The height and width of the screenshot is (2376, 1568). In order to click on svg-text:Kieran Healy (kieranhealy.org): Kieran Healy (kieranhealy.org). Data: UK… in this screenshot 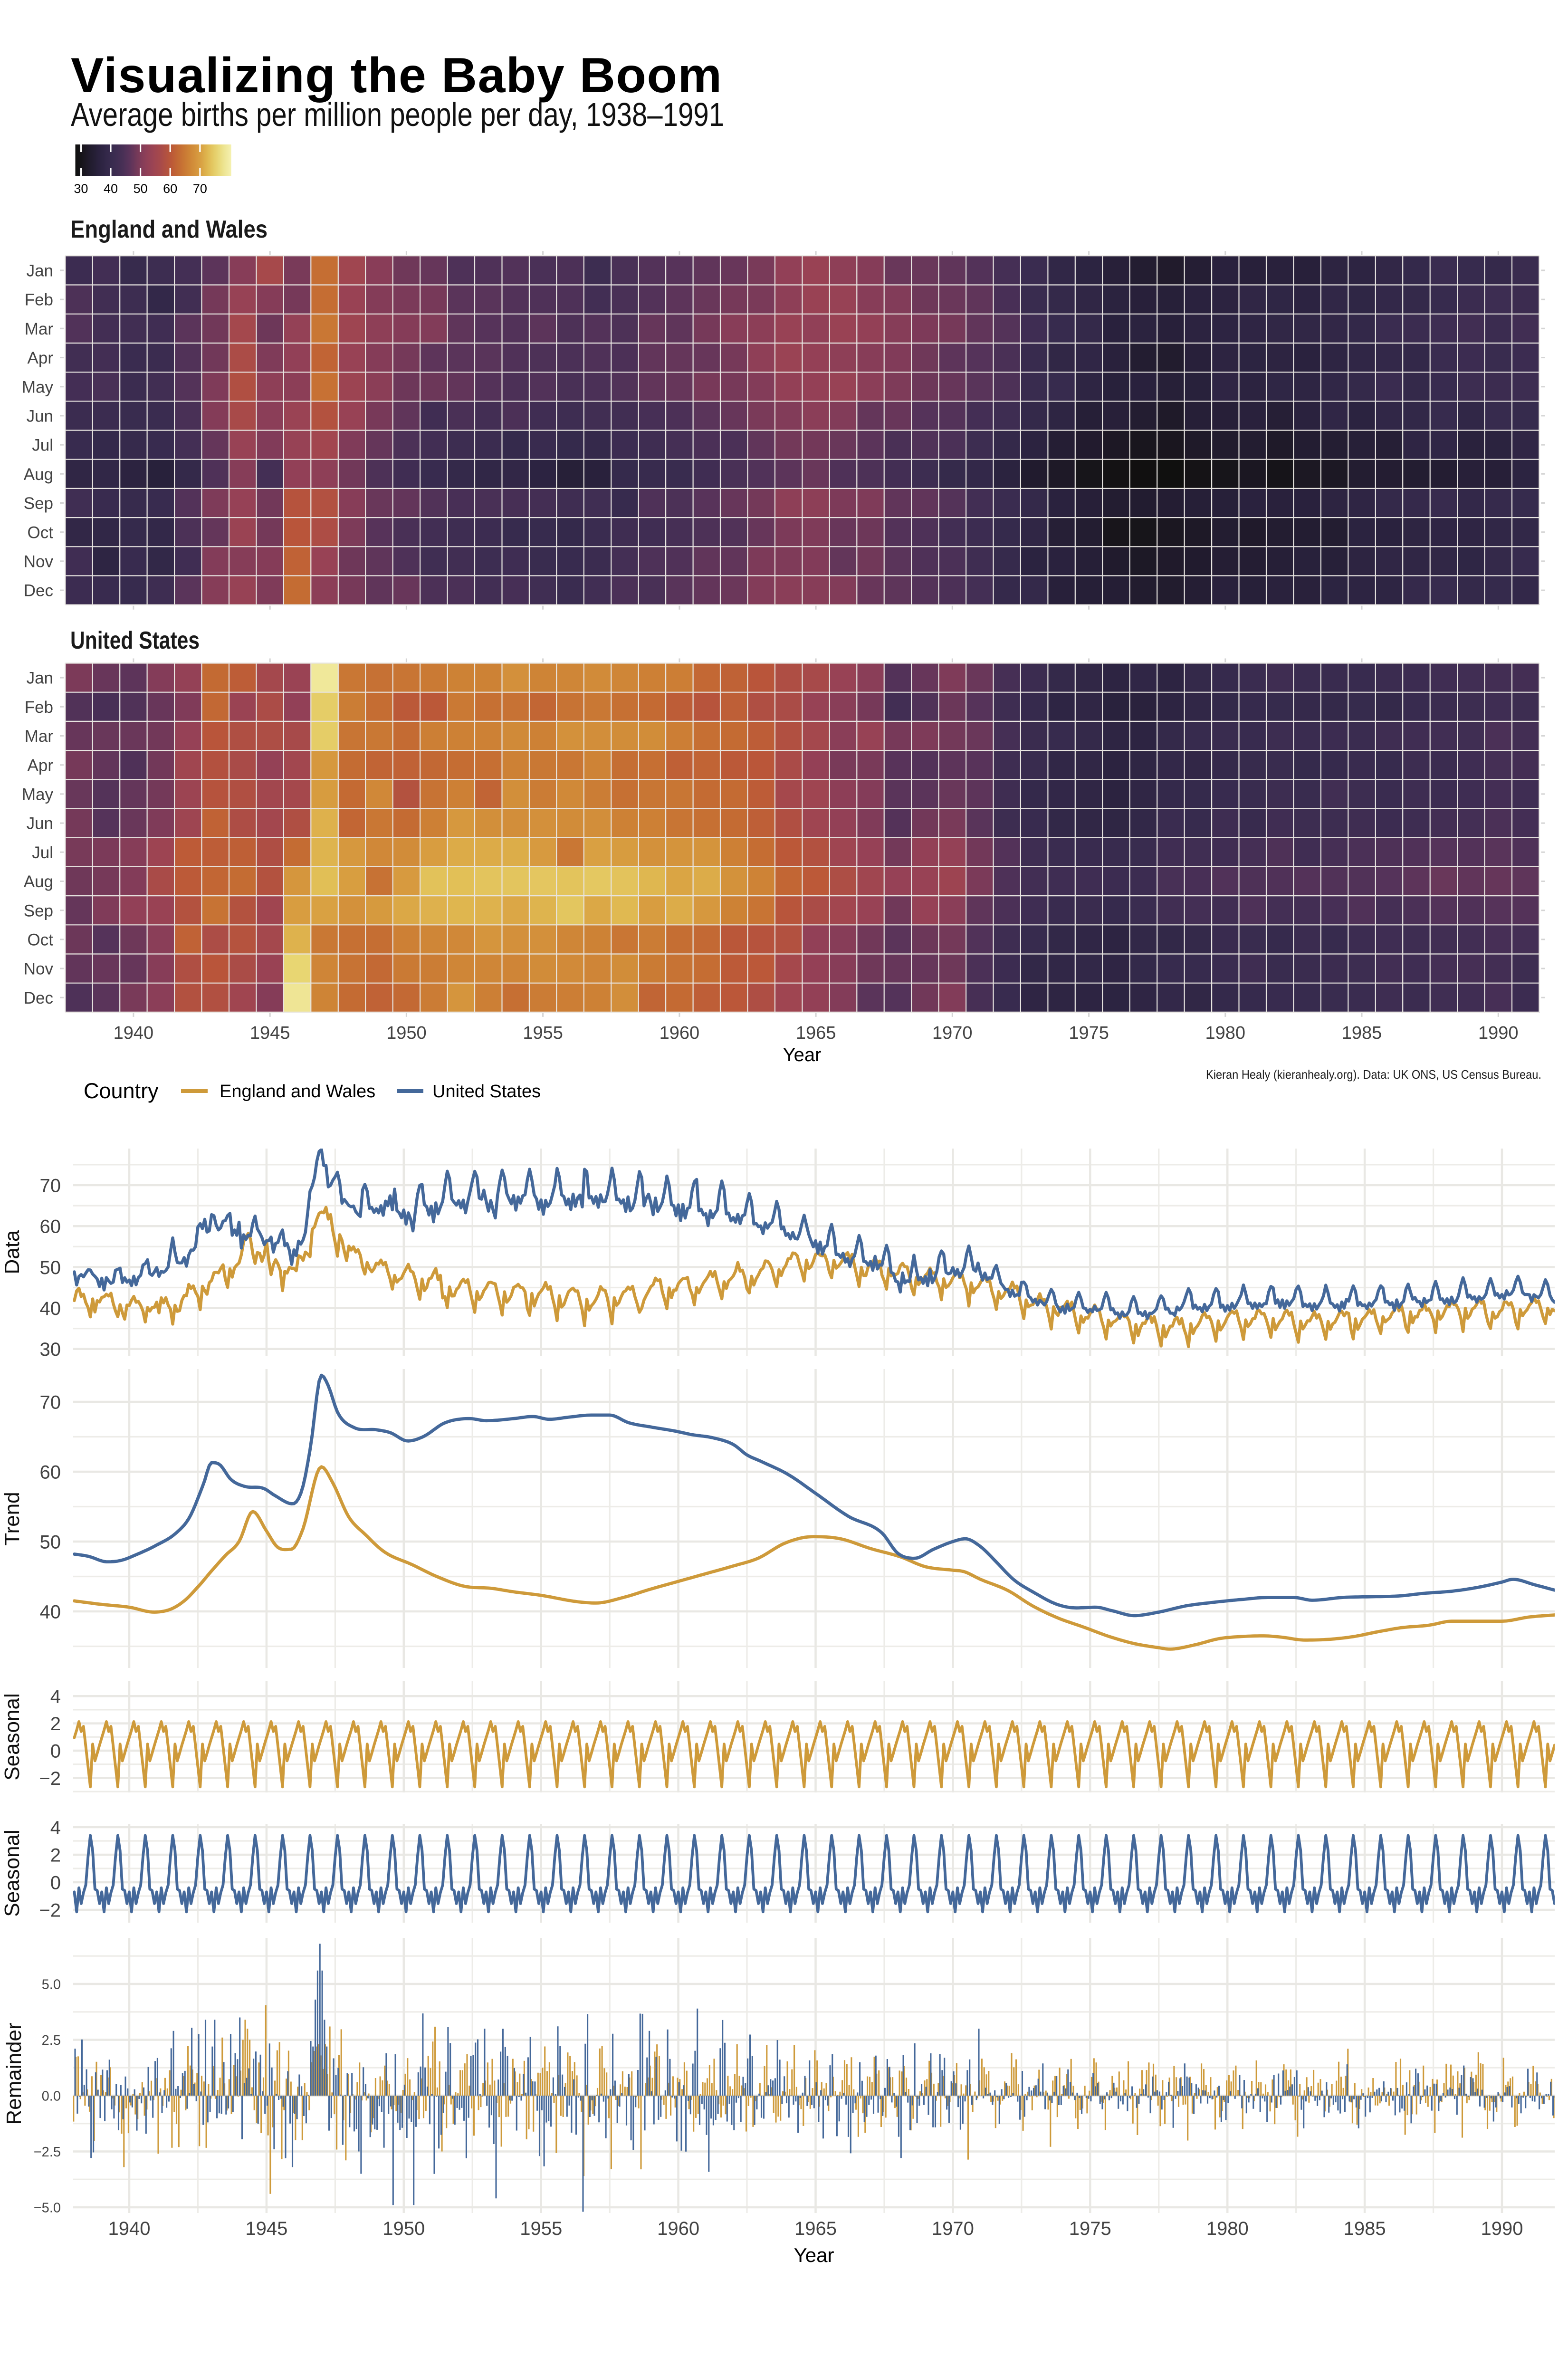, I will do `click(1373, 1074)`.